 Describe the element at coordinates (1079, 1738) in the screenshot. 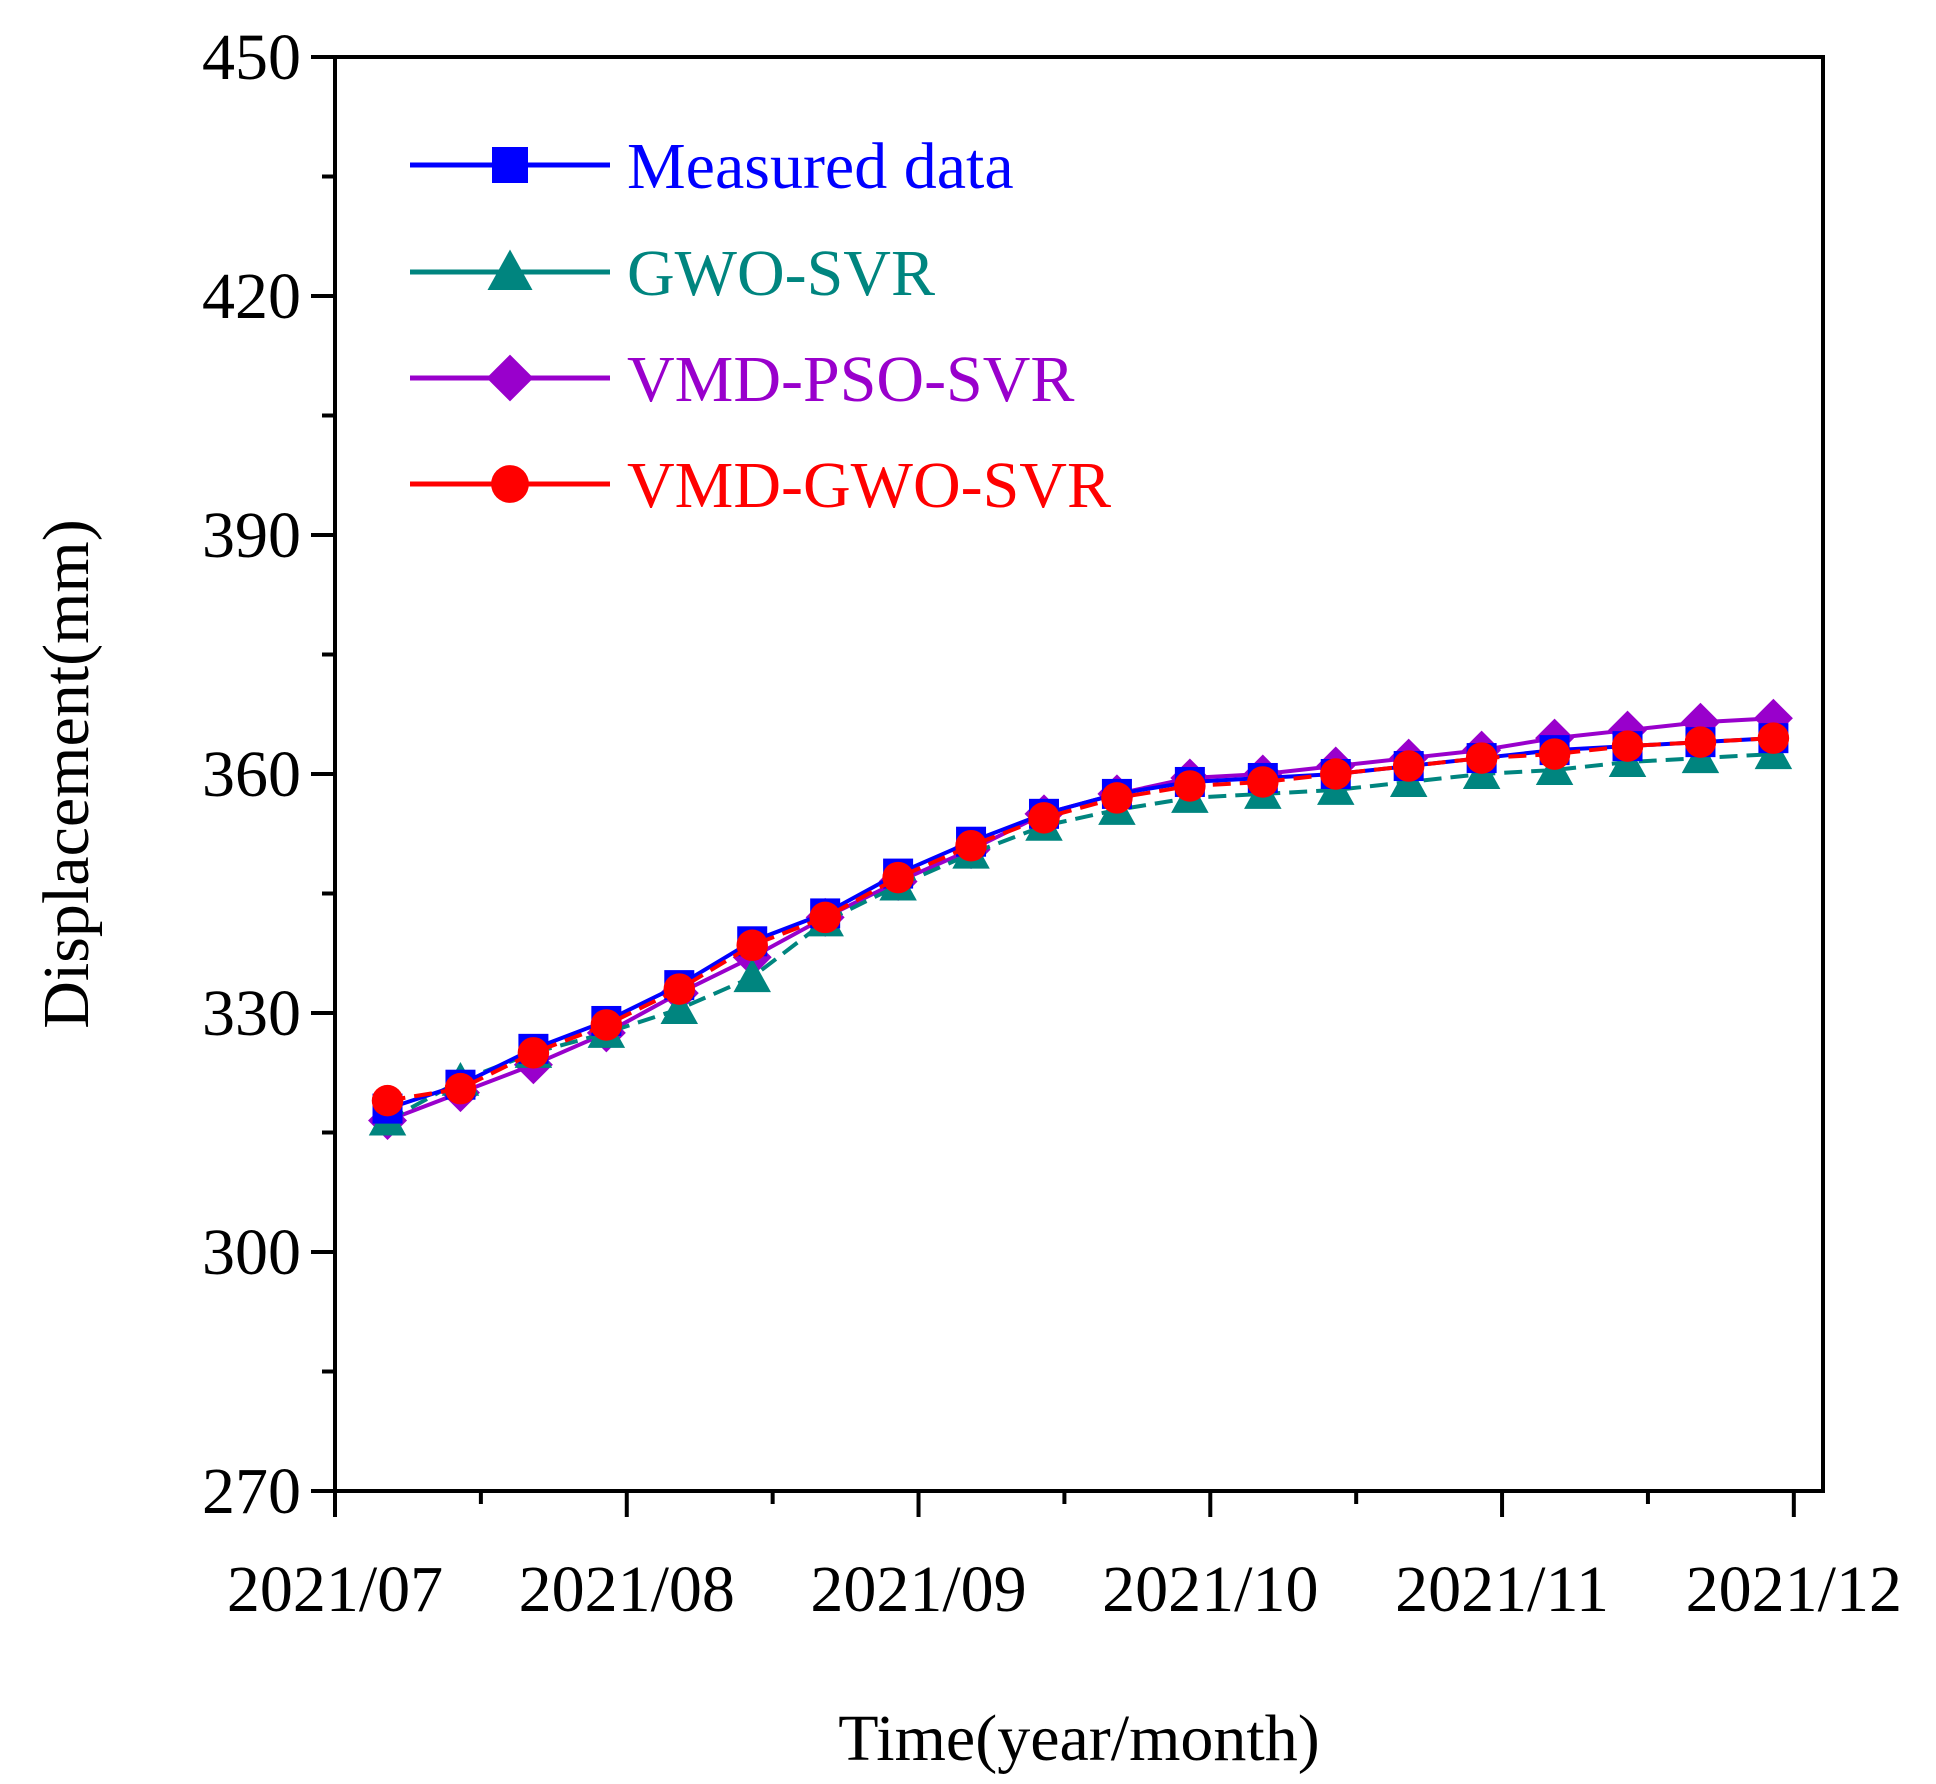

I see `x-axis-title: Time(year/month)` at that location.